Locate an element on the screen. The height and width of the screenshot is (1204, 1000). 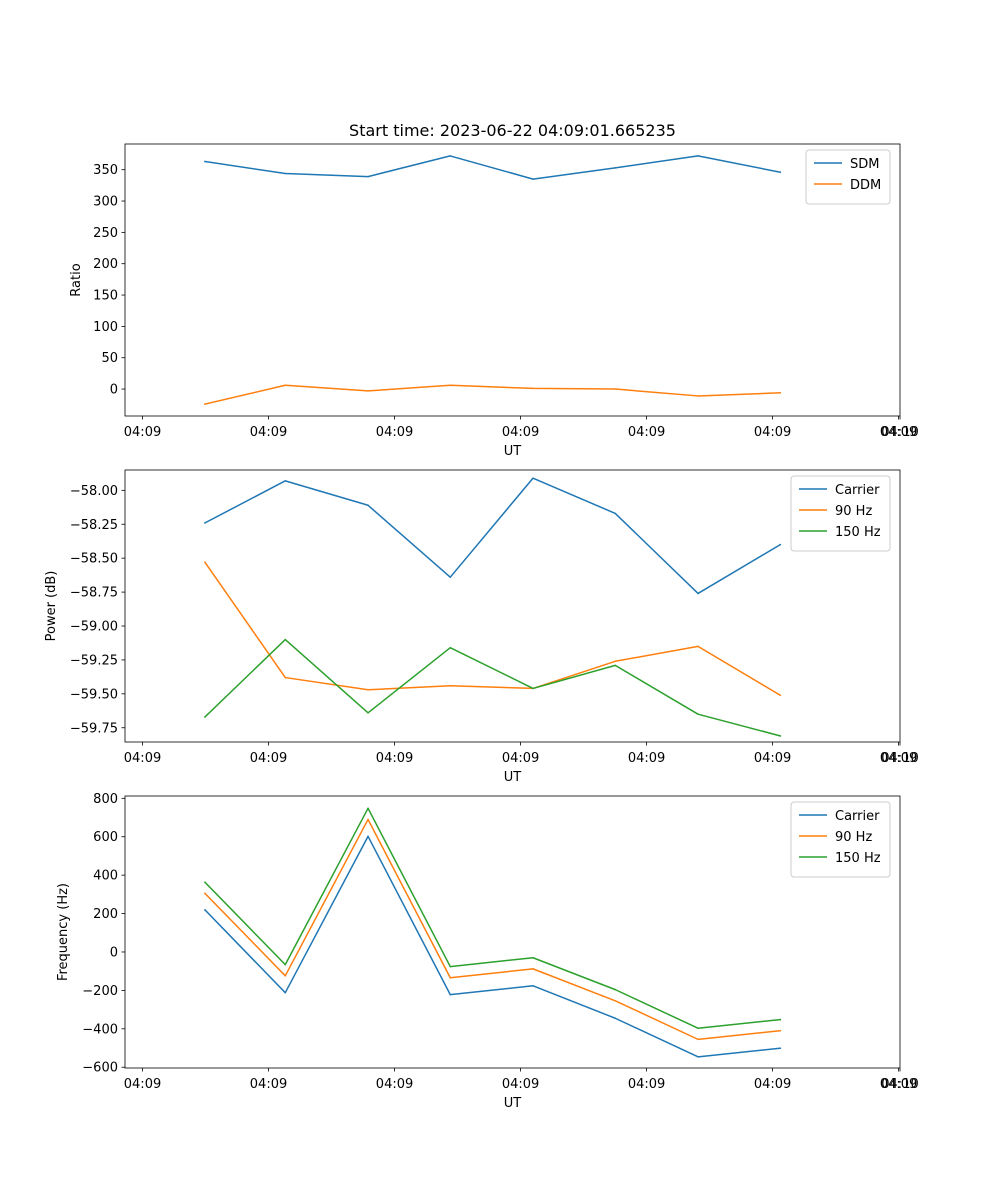
figure-title: Start time: 2023-06-22 04:09:01.665235 is located at coordinates (512, 130).